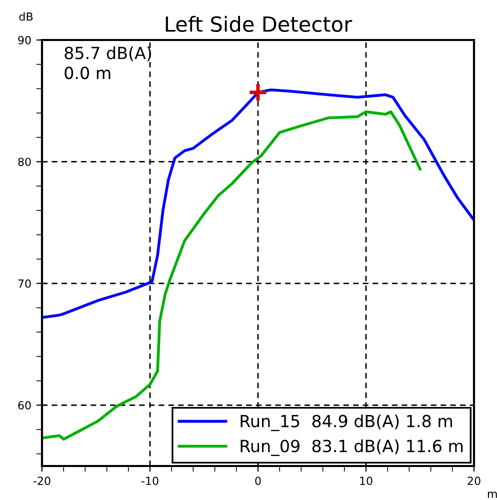 The width and height of the screenshot is (497, 500). What do you see at coordinates (346, 423) in the screenshot?
I see `legend-label: Run_15 84.9 dB(A) 1.8 m` at bounding box center [346, 423].